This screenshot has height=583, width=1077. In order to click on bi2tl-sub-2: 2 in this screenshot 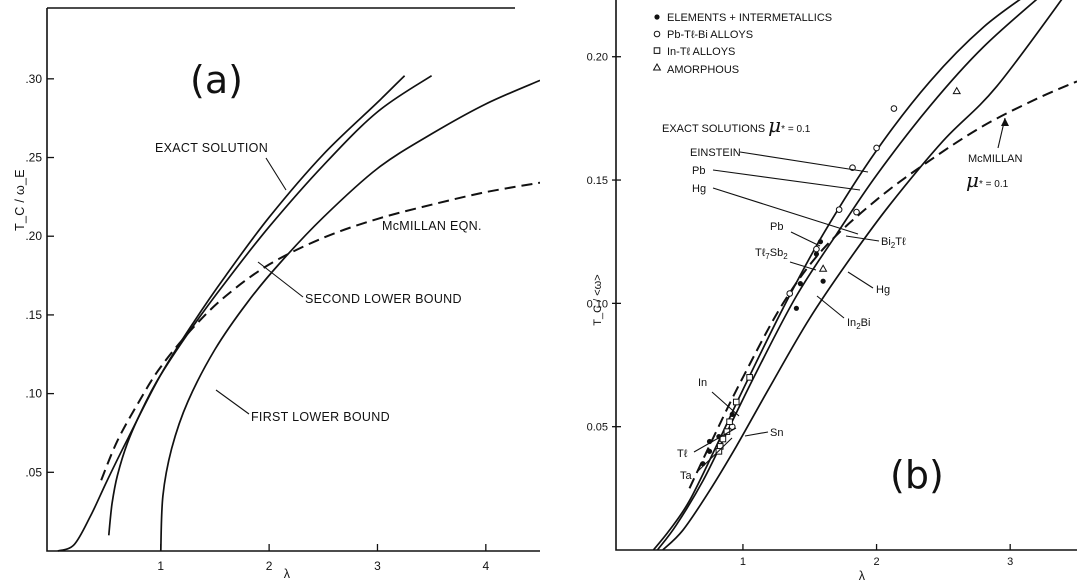, I will do `click(893, 245)`.